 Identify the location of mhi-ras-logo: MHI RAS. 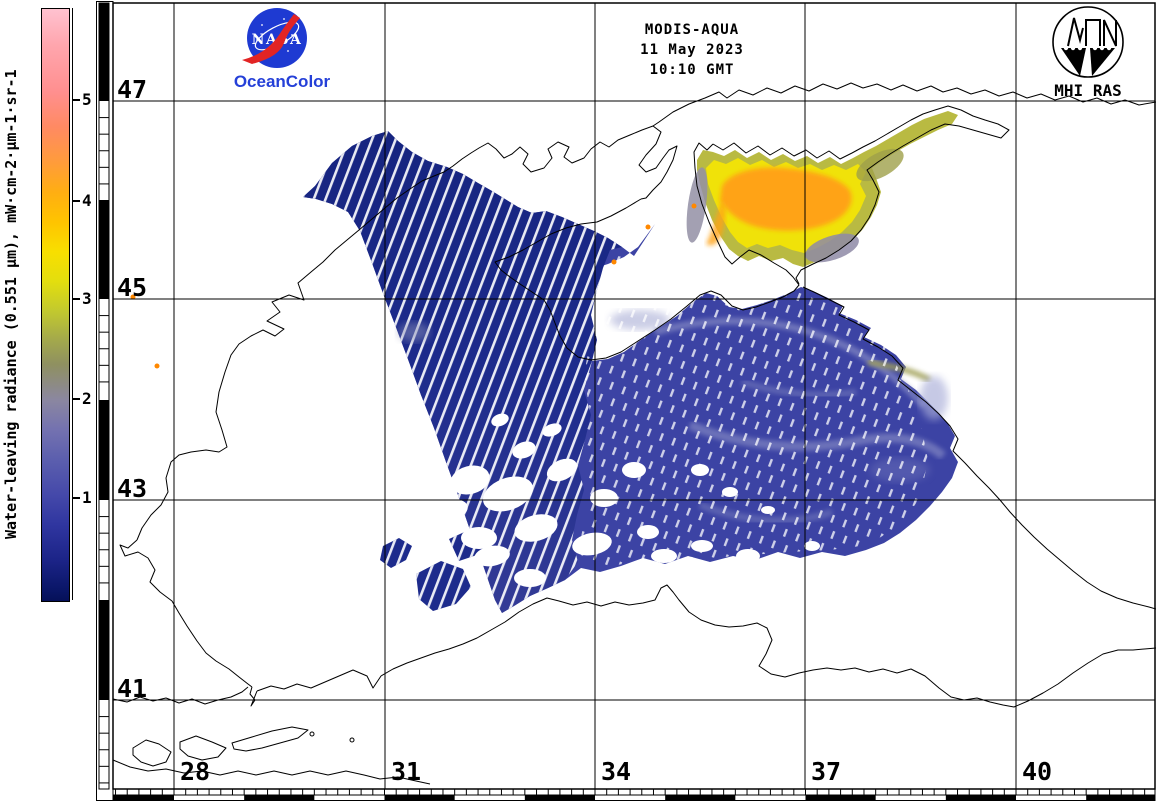
(1088, 53).